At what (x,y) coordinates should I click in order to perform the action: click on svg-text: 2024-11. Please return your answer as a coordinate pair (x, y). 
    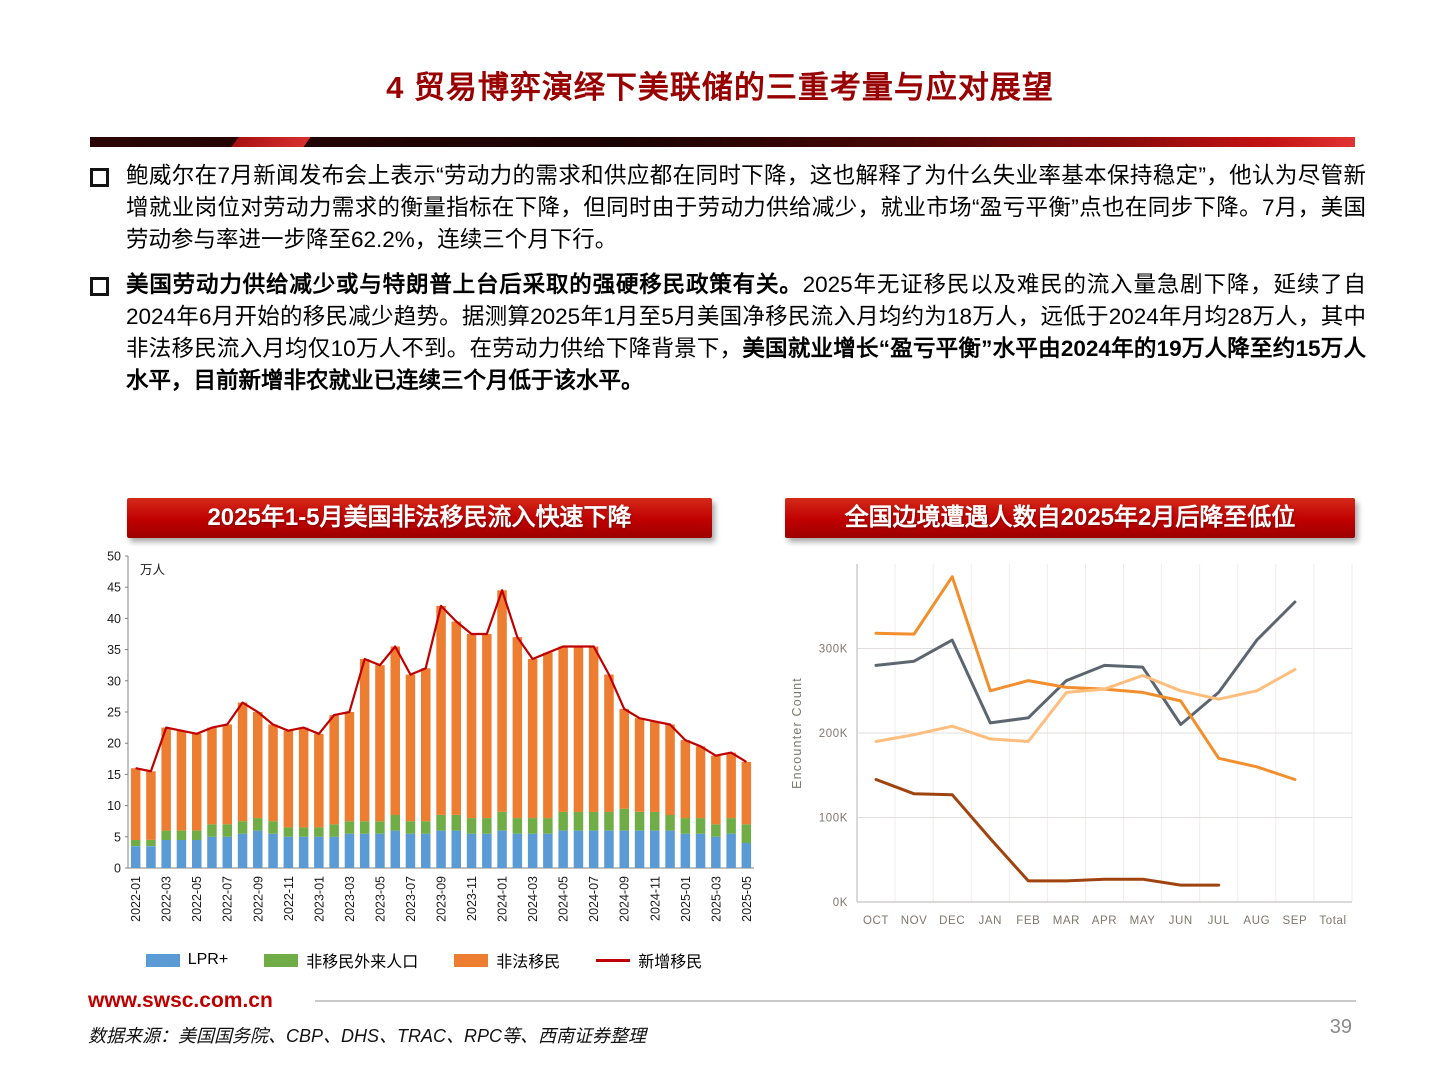
    Looking at the image, I should click on (655, 898).